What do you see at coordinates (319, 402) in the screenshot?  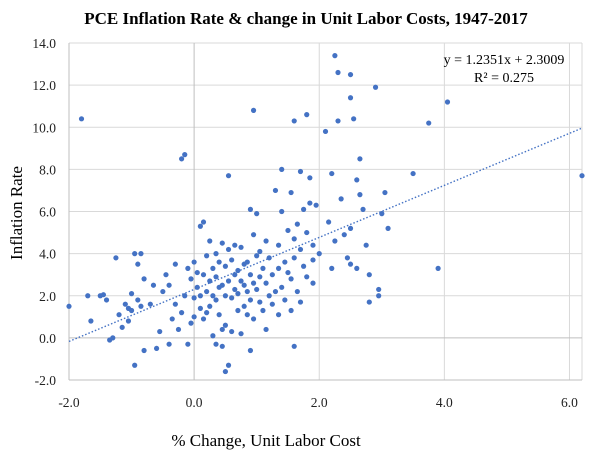 I see `x-tick-label: 2.0` at bounding box center [319, 402].